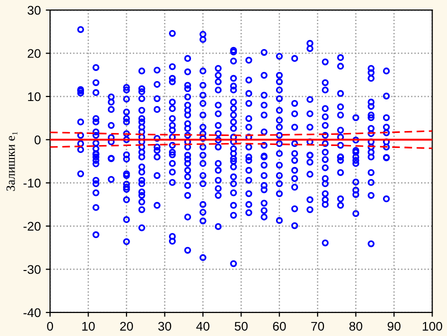 Image resolution: width=447 pixels, height=336 pixels. What do you see at coordinates (165, 326) in the screenshot?
I see `x-tick-label: 30` at bounding box center [165, 326].